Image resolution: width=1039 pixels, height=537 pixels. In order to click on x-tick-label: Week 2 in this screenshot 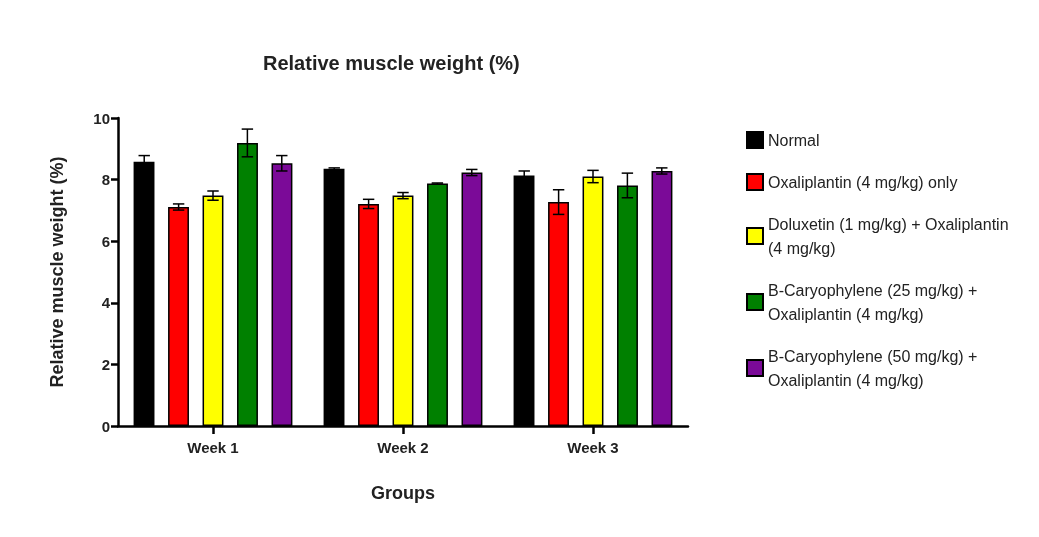, I will do `click(403, 447)`.